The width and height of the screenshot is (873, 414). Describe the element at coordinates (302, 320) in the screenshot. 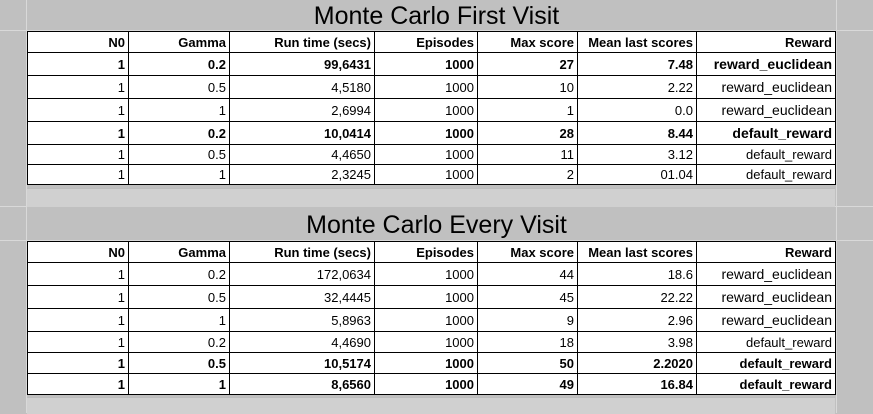

I see `table-cell: 5,8963` at that location.